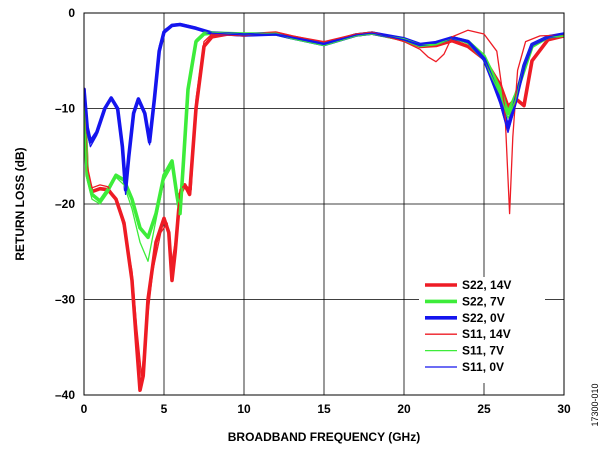  Describe the element at coordinates (486, 285) in the screenshot. I see `legend-label: S22, 14V` at that location.